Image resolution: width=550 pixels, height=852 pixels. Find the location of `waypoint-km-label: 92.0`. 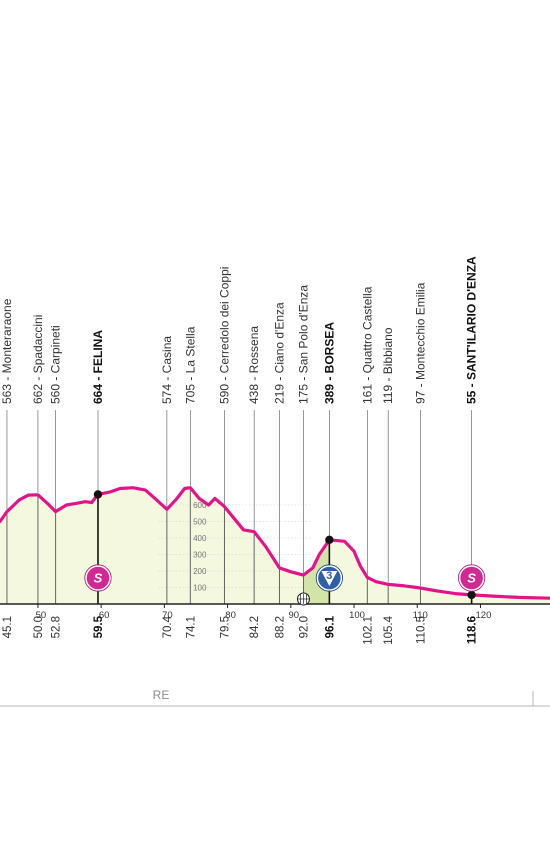

waypoint-km-label: 92.0 is located at coordinates (304, 627).